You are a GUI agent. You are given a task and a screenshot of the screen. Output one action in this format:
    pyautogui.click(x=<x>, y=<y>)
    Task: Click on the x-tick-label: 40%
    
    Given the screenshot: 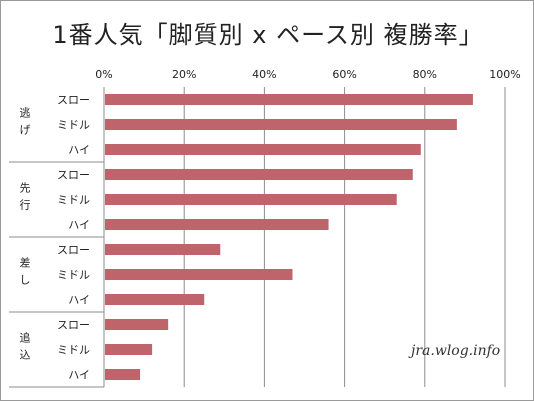 What is the action you would take?
    pyautogui.click(x=264, y=74)
    